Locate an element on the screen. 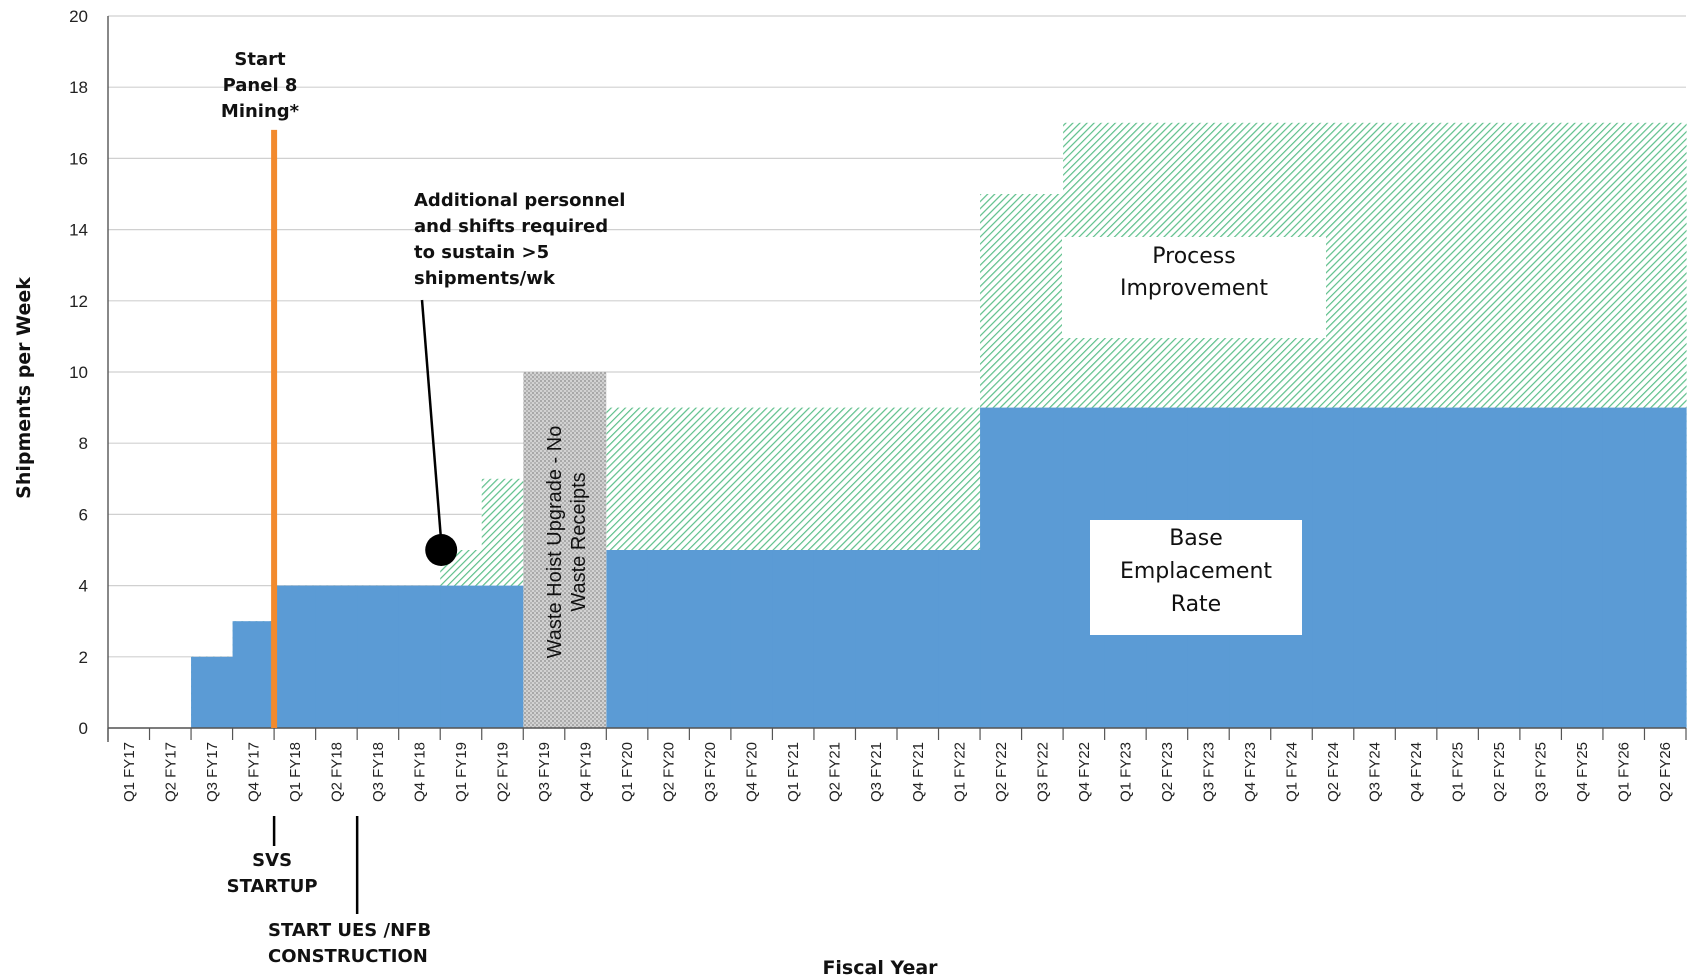 The width and height of the screenshot is (1690, 980). x-tick-label: Q3 FY18 is located at coordinates (378, 772).